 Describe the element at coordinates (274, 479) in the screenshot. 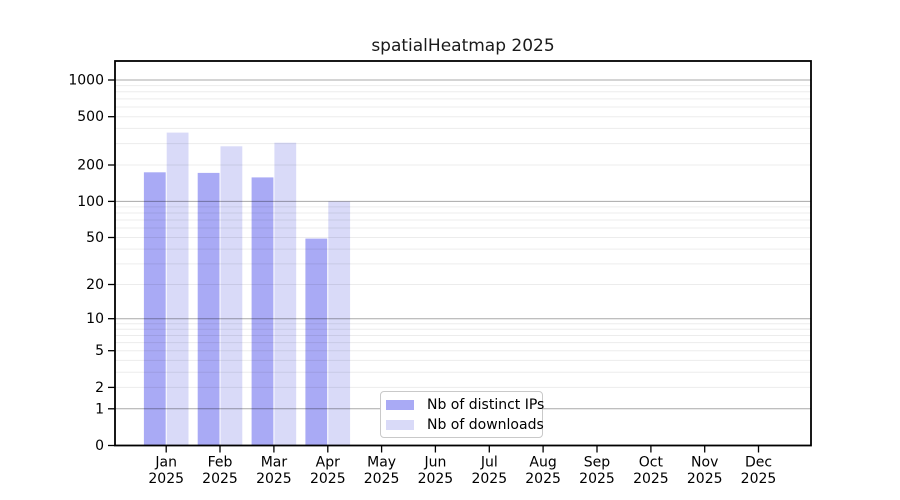

I see `x-tick-label-year-mar: 2025` at that location.